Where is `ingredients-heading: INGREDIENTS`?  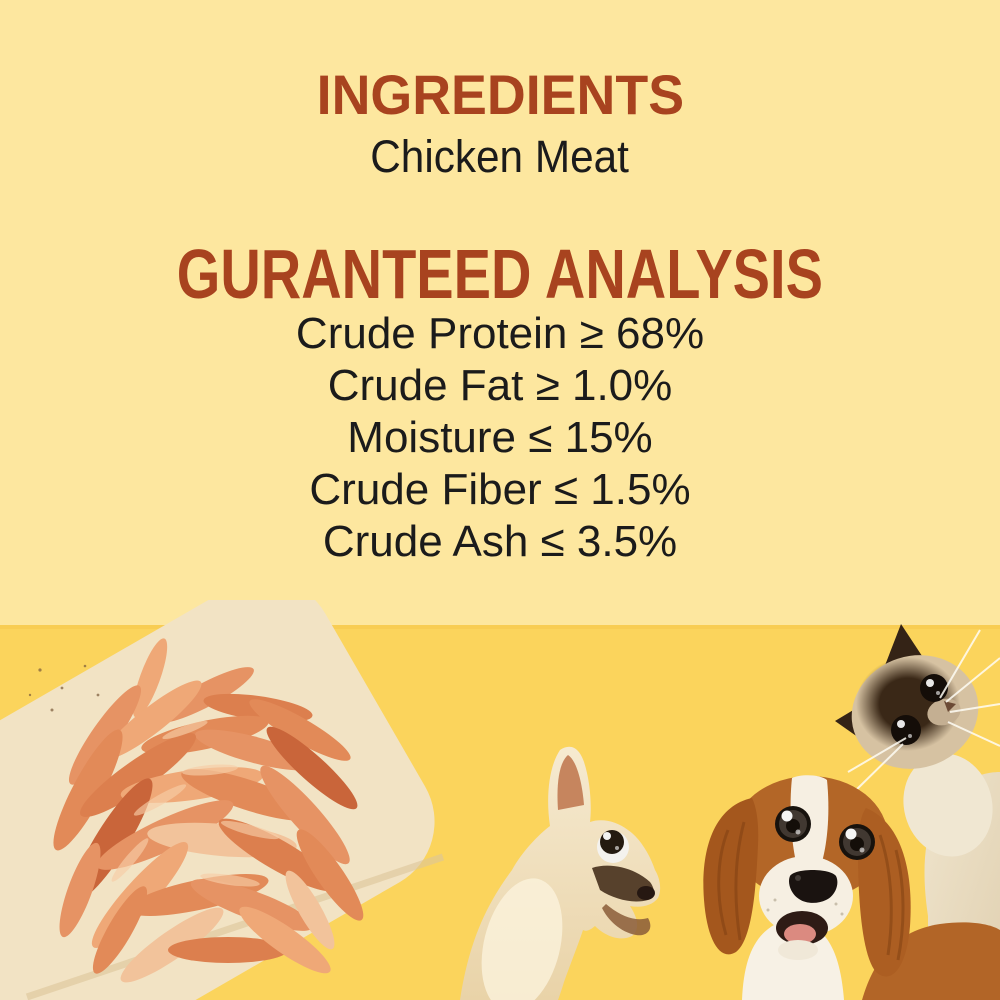
ingredients-heading: INGREDIENTS is located at coordinates (500, 95).